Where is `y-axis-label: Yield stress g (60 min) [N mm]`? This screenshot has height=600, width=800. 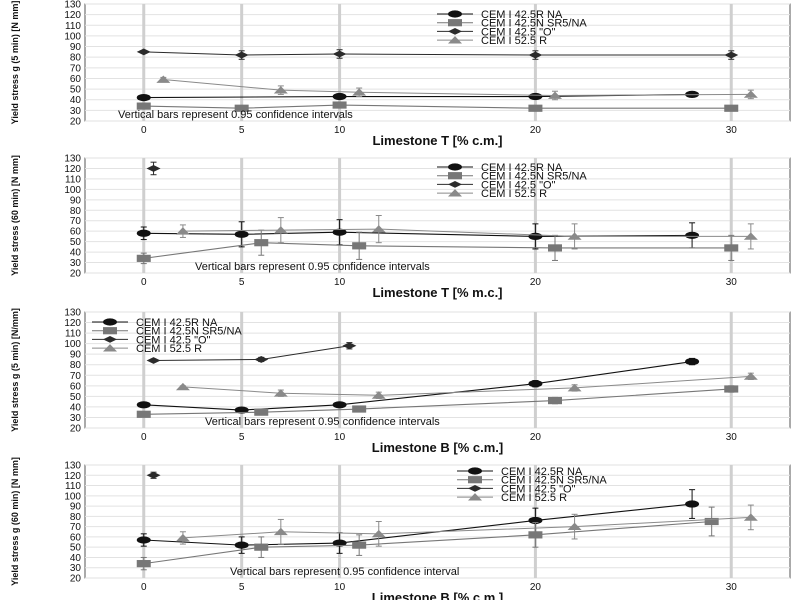 y-axis-label: Yield stress g (60 min) [N mm] is located at coordinates (15, 521).